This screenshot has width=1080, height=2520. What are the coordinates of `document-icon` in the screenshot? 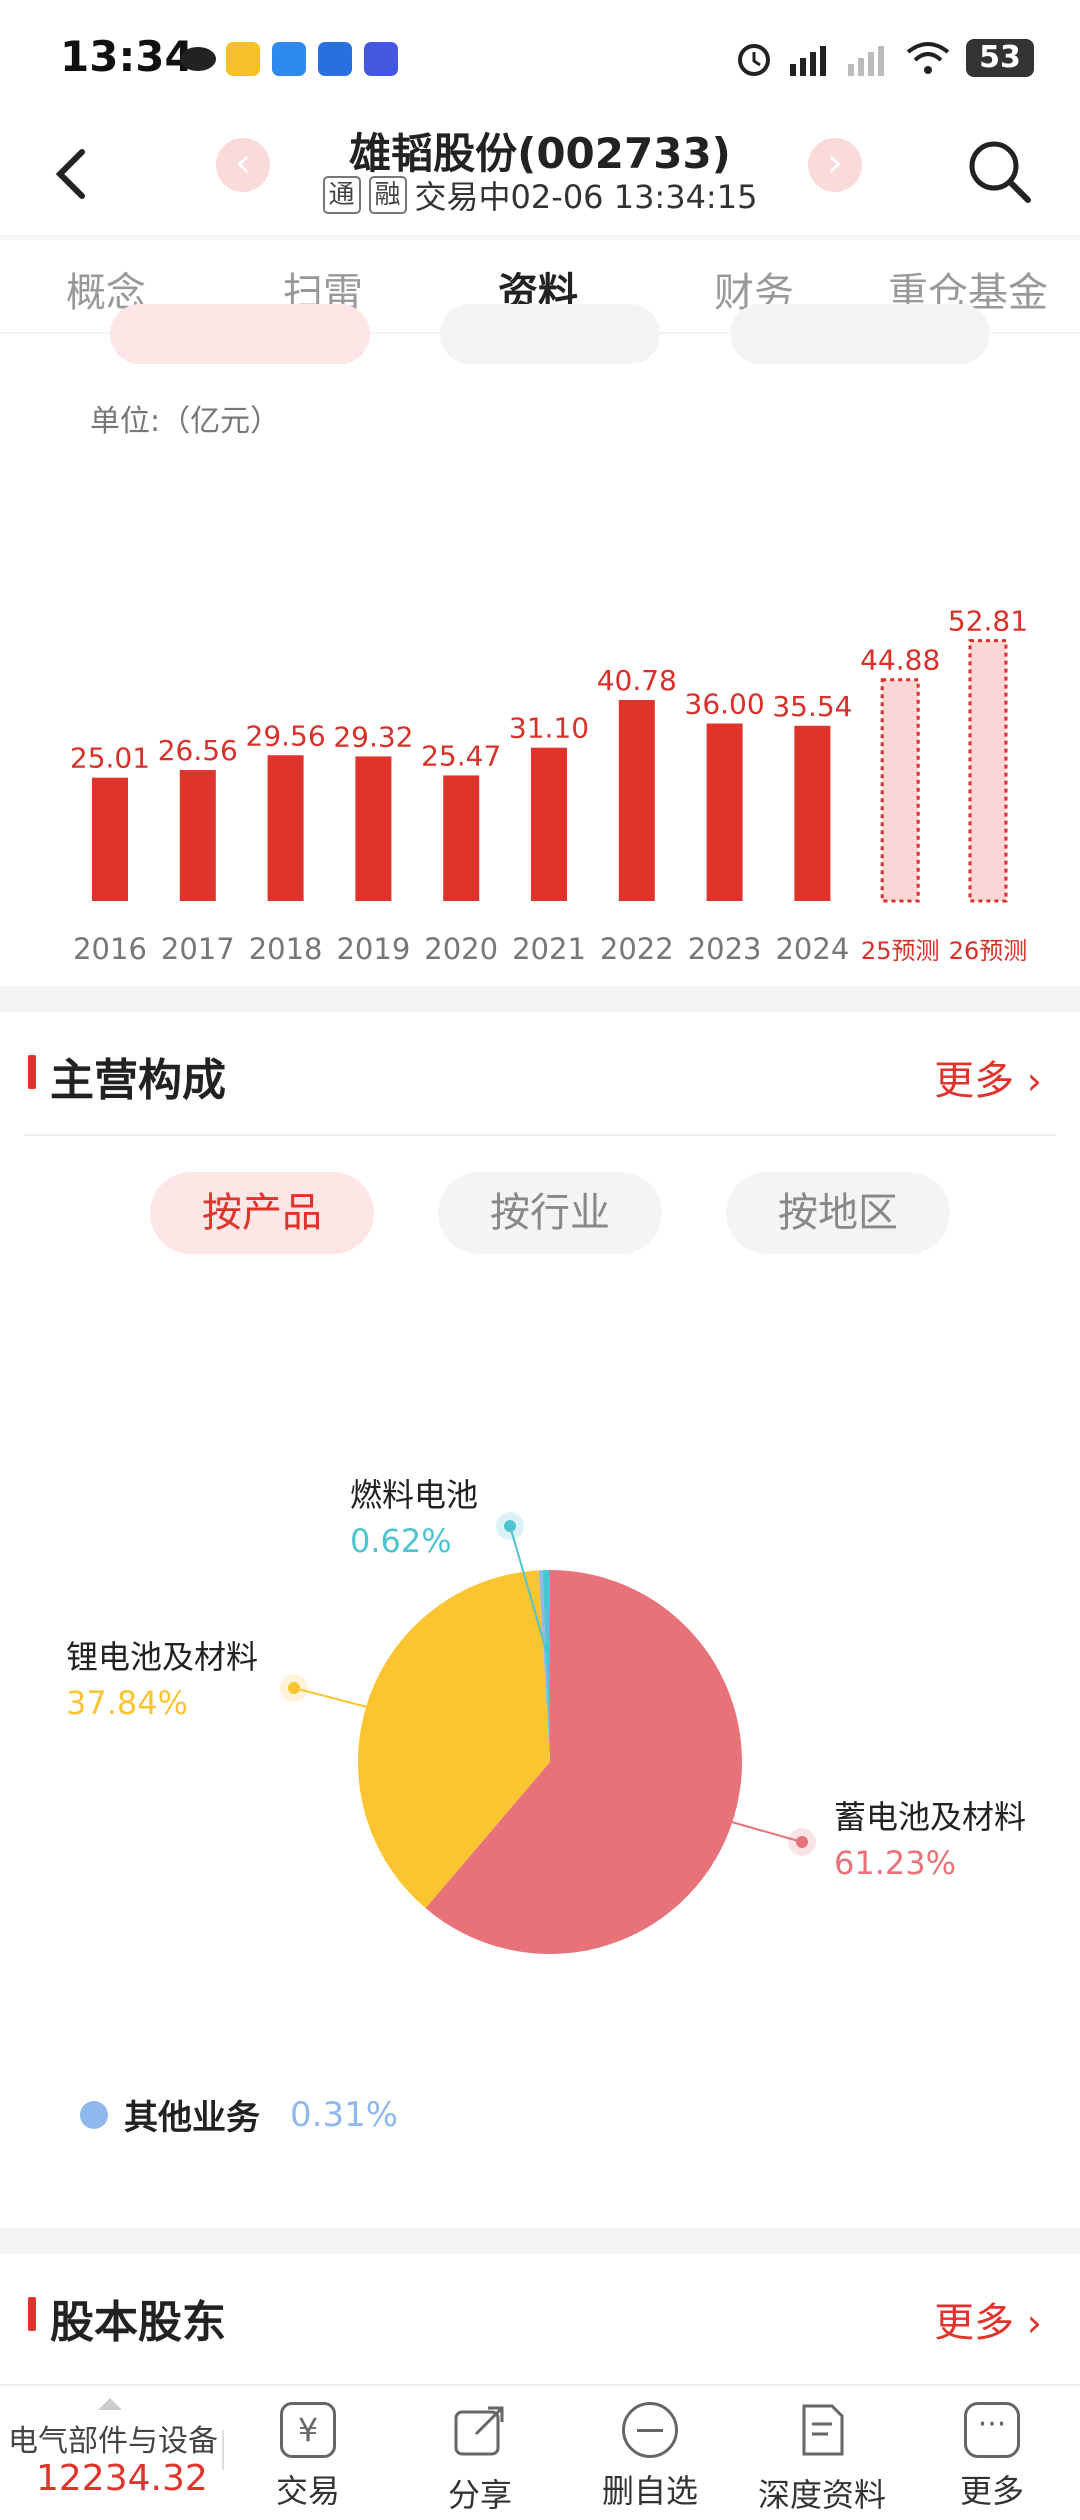 It's located at (823, 2430).